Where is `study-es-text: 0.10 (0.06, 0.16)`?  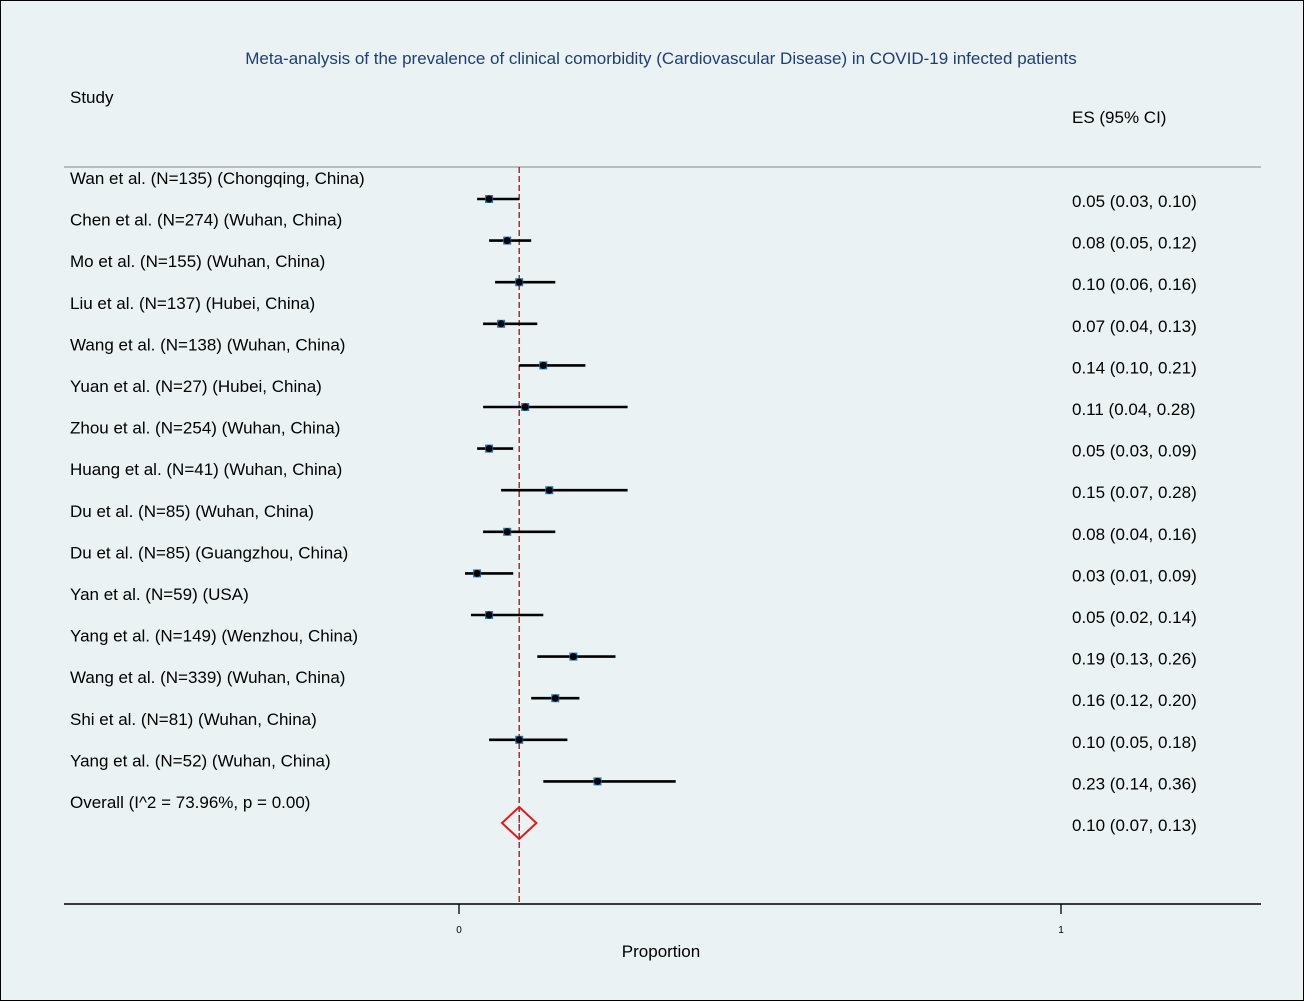 study-es-text: 0.10 (0.06, 0.16) is located at coordinates (1134, 284).